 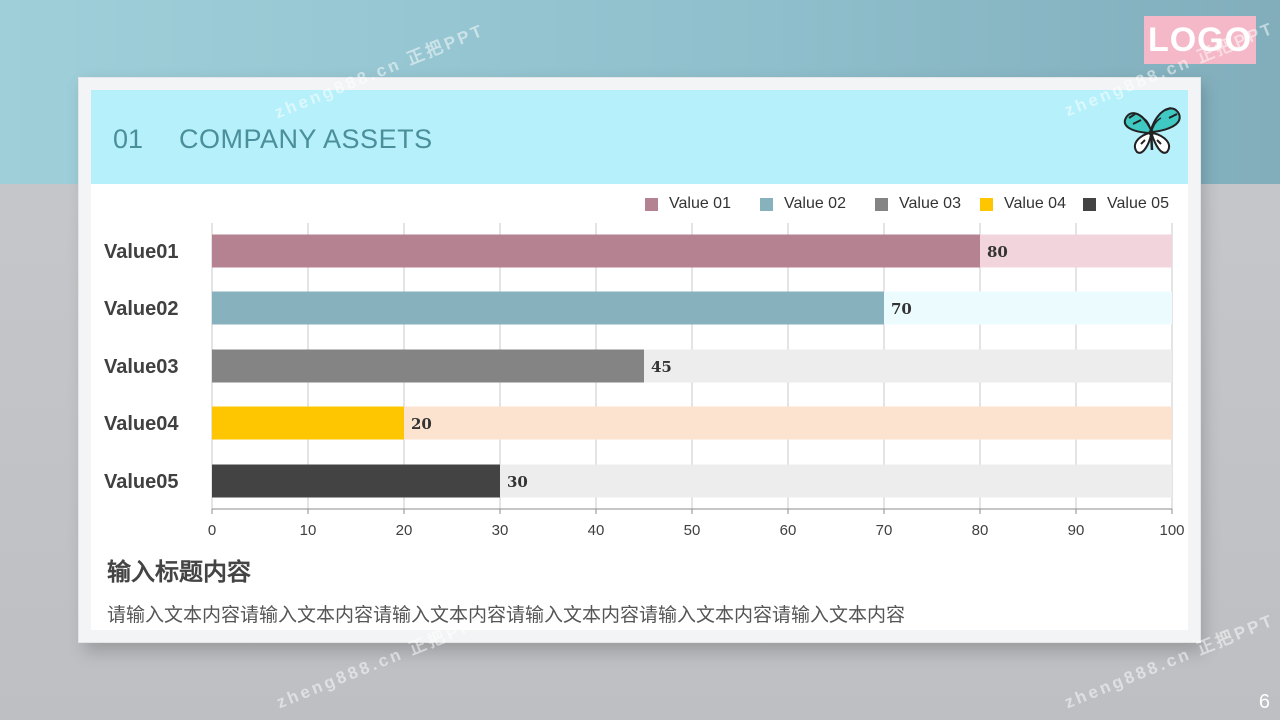 I want to click on category-label: Value04, so click(x=141, y=424).